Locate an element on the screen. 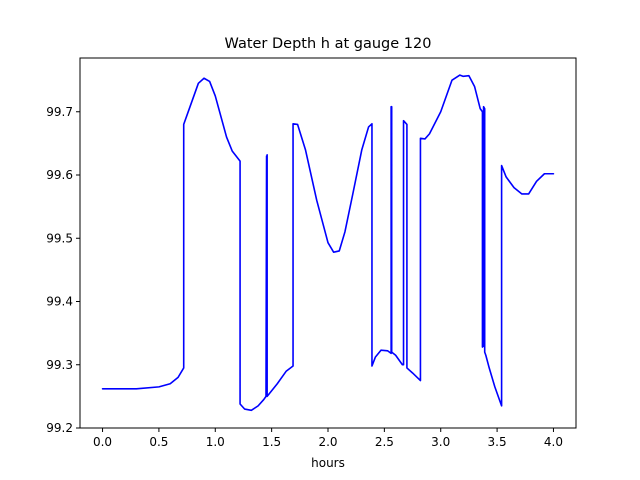 The image size is (640, 480). x-axis-label: hours is located at coordinates (328, 463).